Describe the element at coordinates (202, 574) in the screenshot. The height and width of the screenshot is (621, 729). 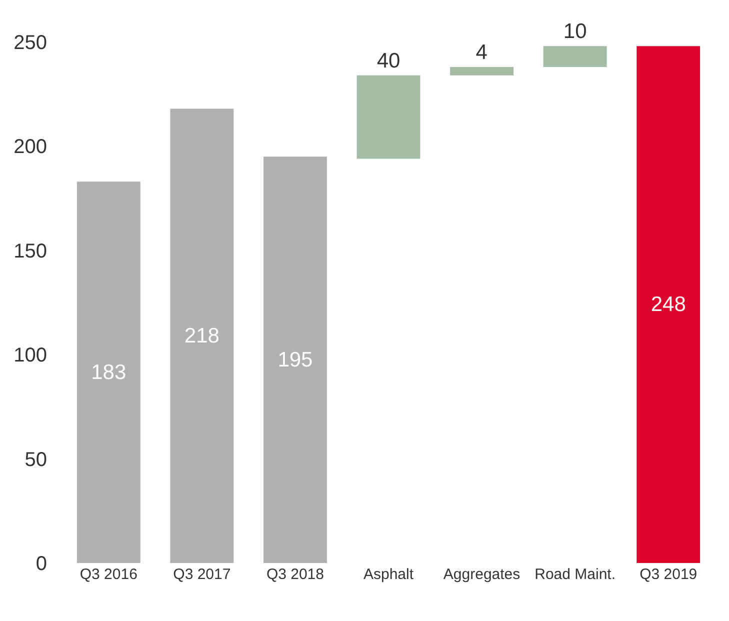
I see `x-tick-label: Q3 2017` at that location.